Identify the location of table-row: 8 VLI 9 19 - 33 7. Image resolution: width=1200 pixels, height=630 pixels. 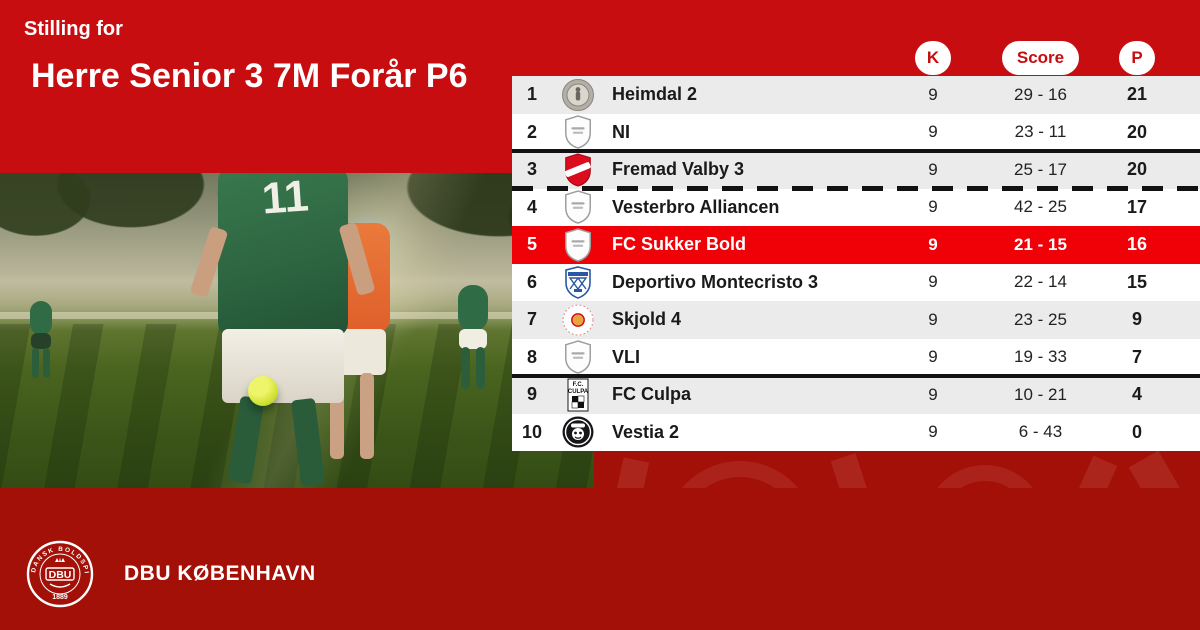
(856, 357).